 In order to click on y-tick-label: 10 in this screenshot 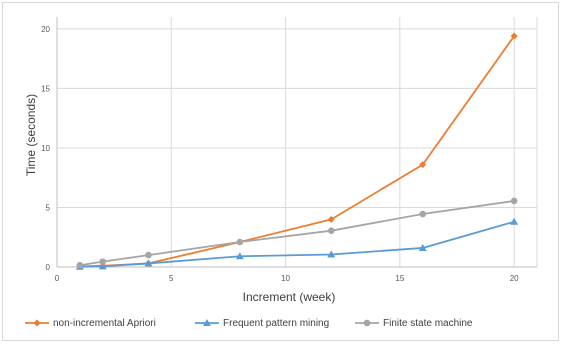, I will do `click(45, 148)`.